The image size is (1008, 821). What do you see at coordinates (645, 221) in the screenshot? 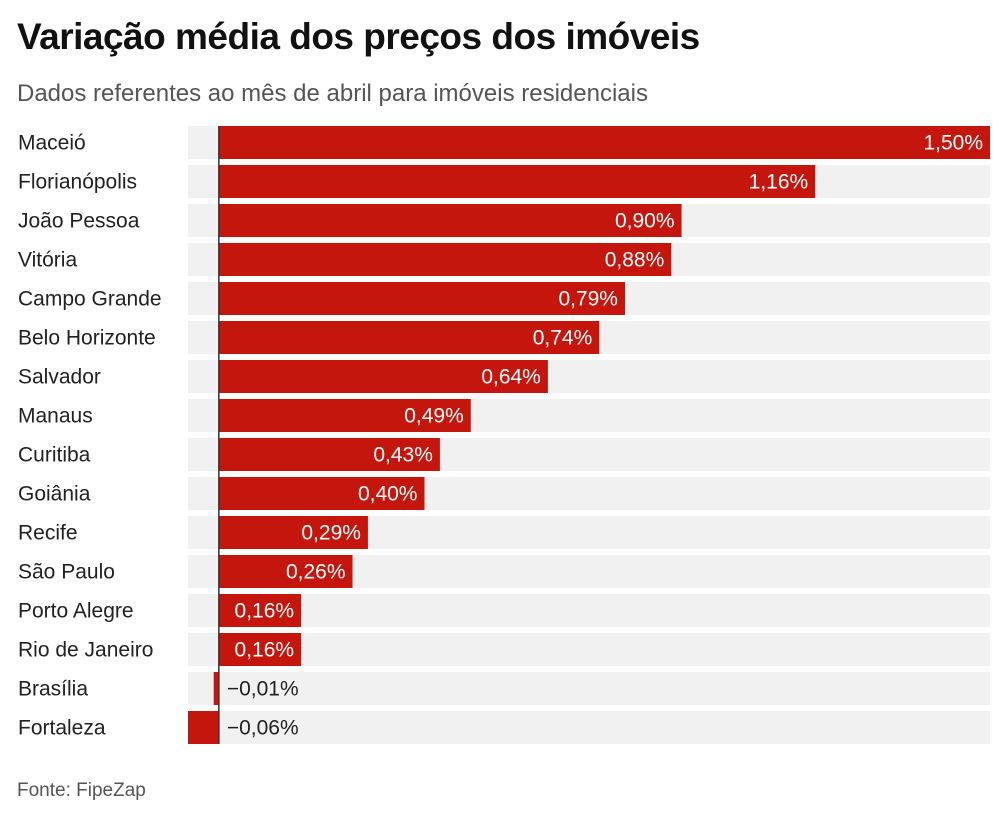
I see `value-label: 0,90%` at bounding box center [645, 221].